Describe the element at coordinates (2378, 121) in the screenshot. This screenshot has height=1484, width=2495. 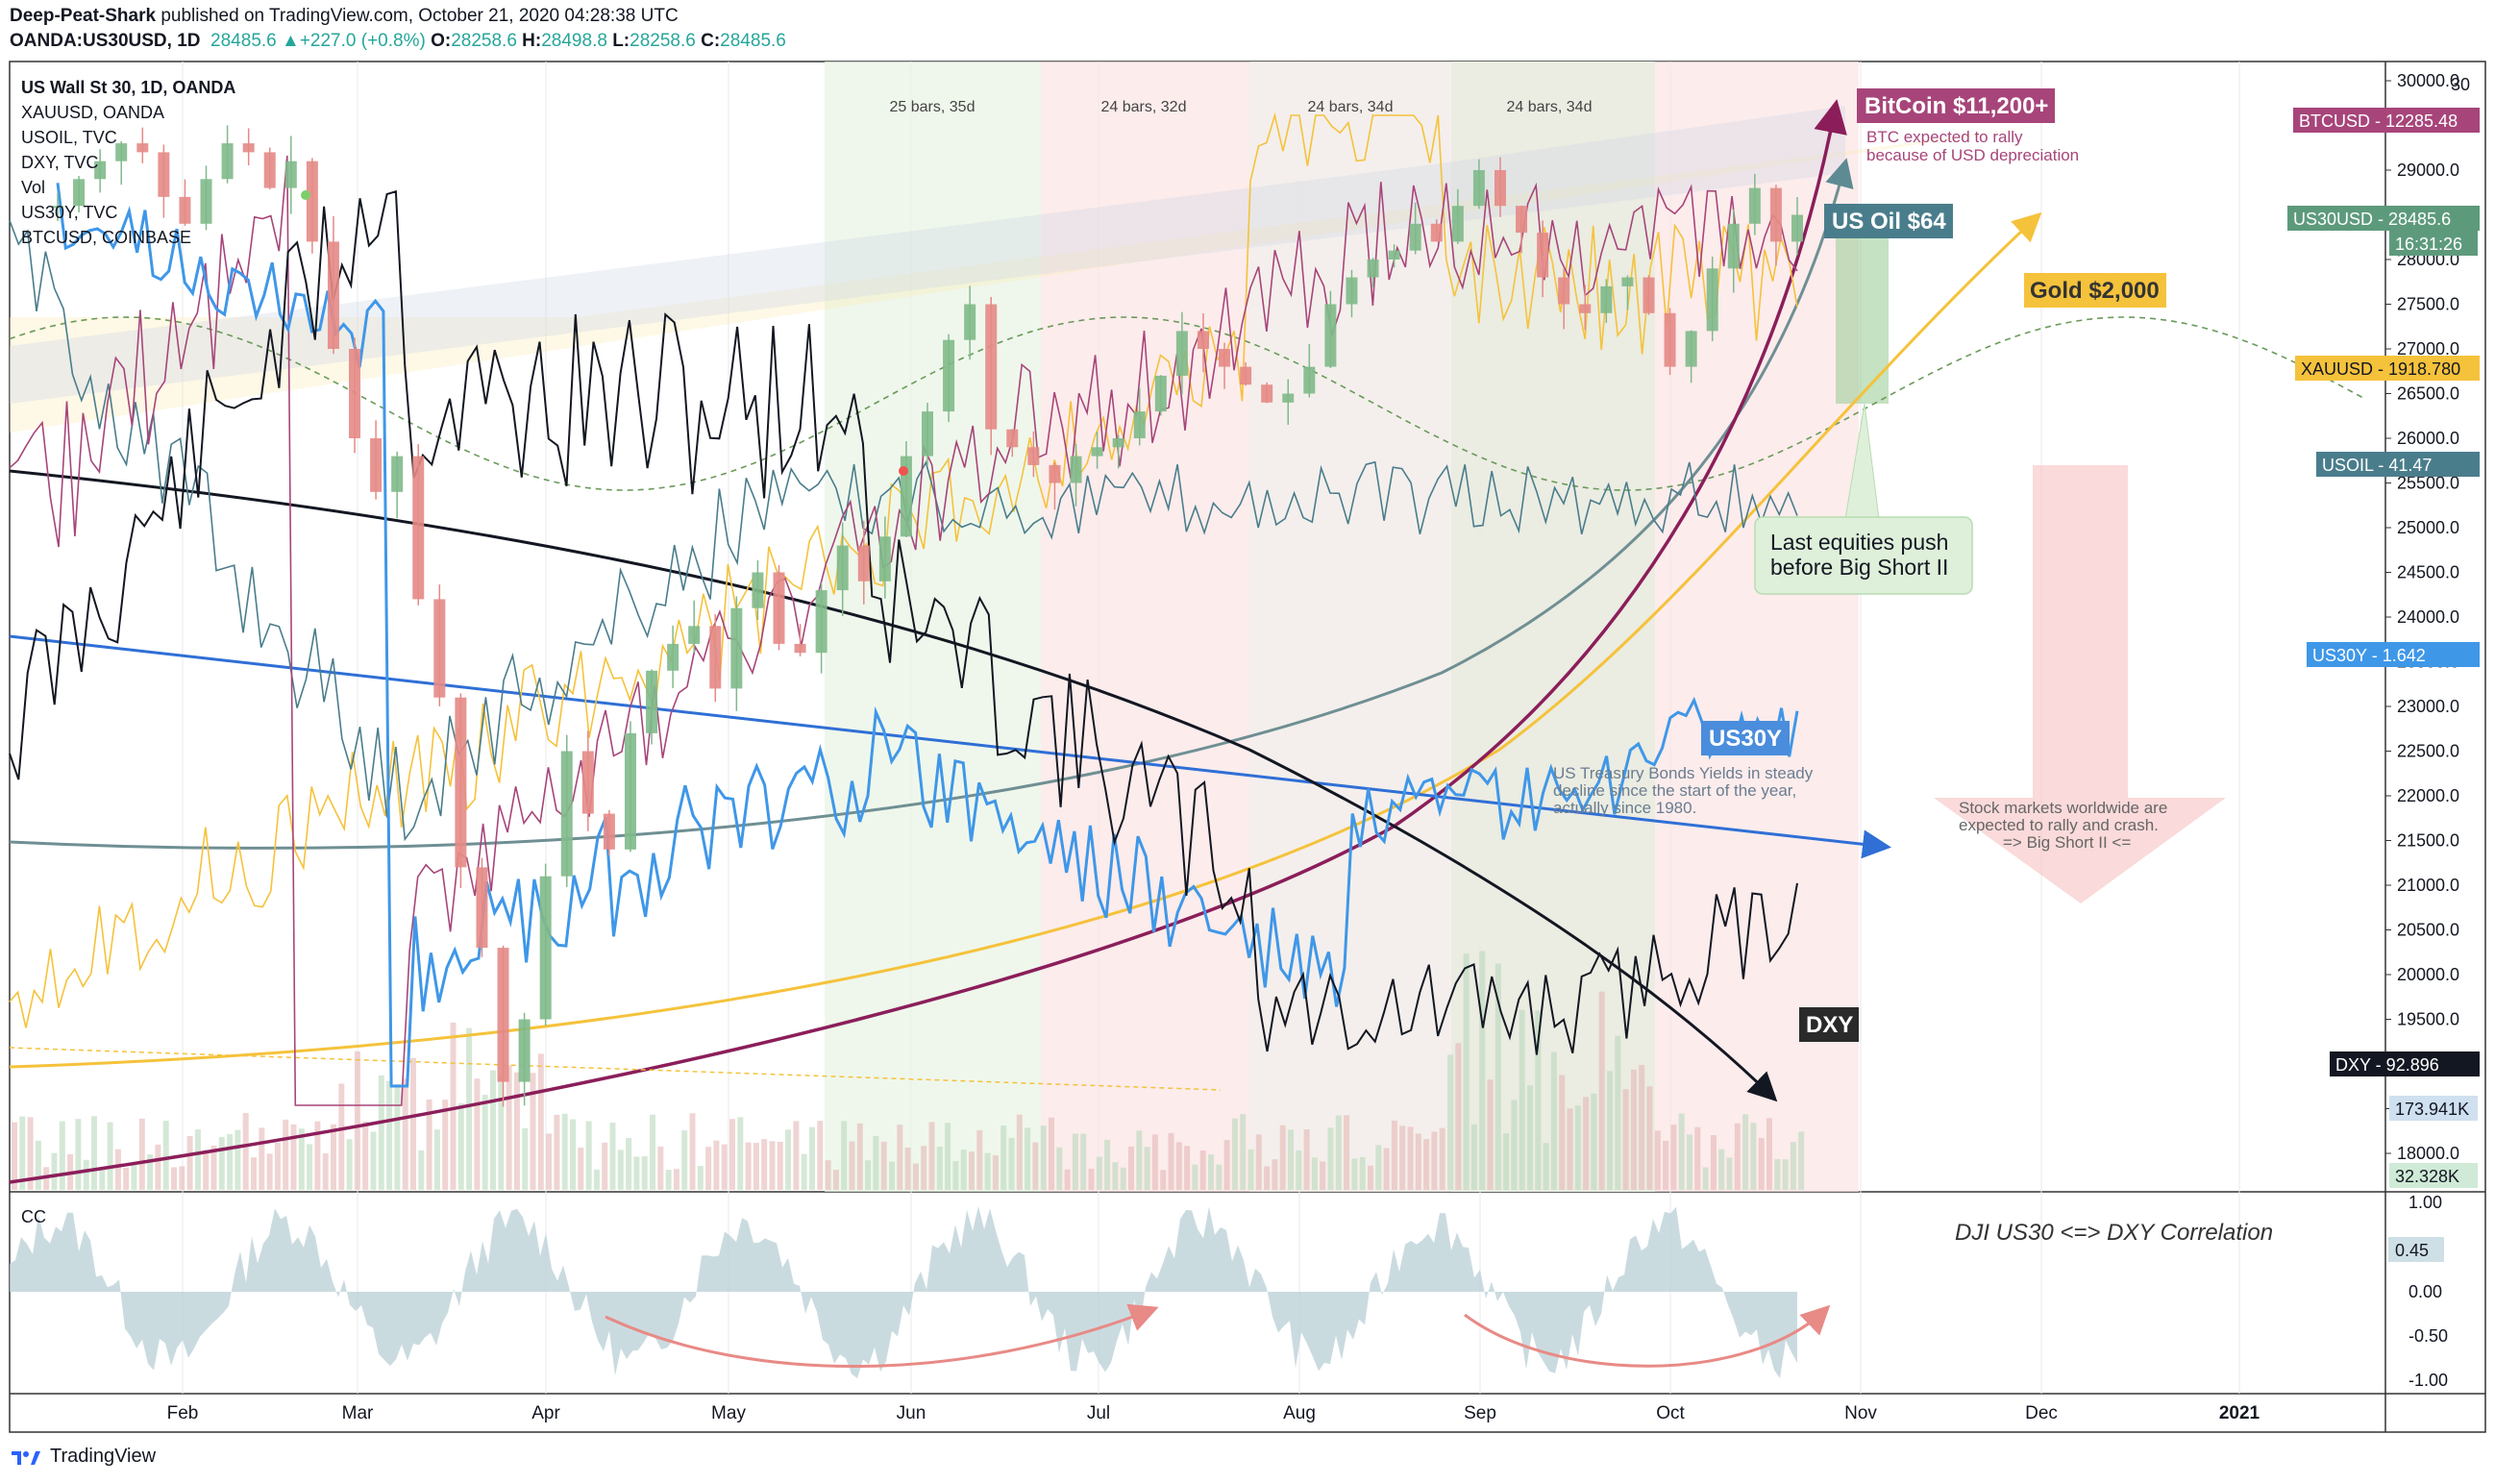
I see `price-label-text: BTCUSD - 12285.48` at that location.